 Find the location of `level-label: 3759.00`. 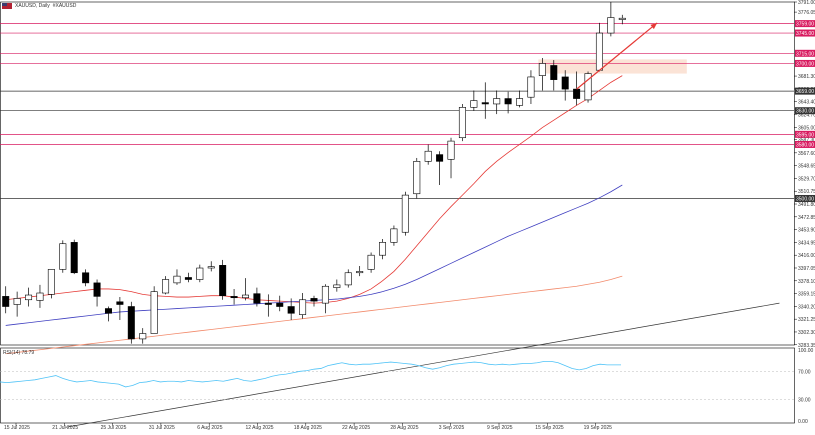

level-label: 3759.00 is located at coordinates (805, 25).